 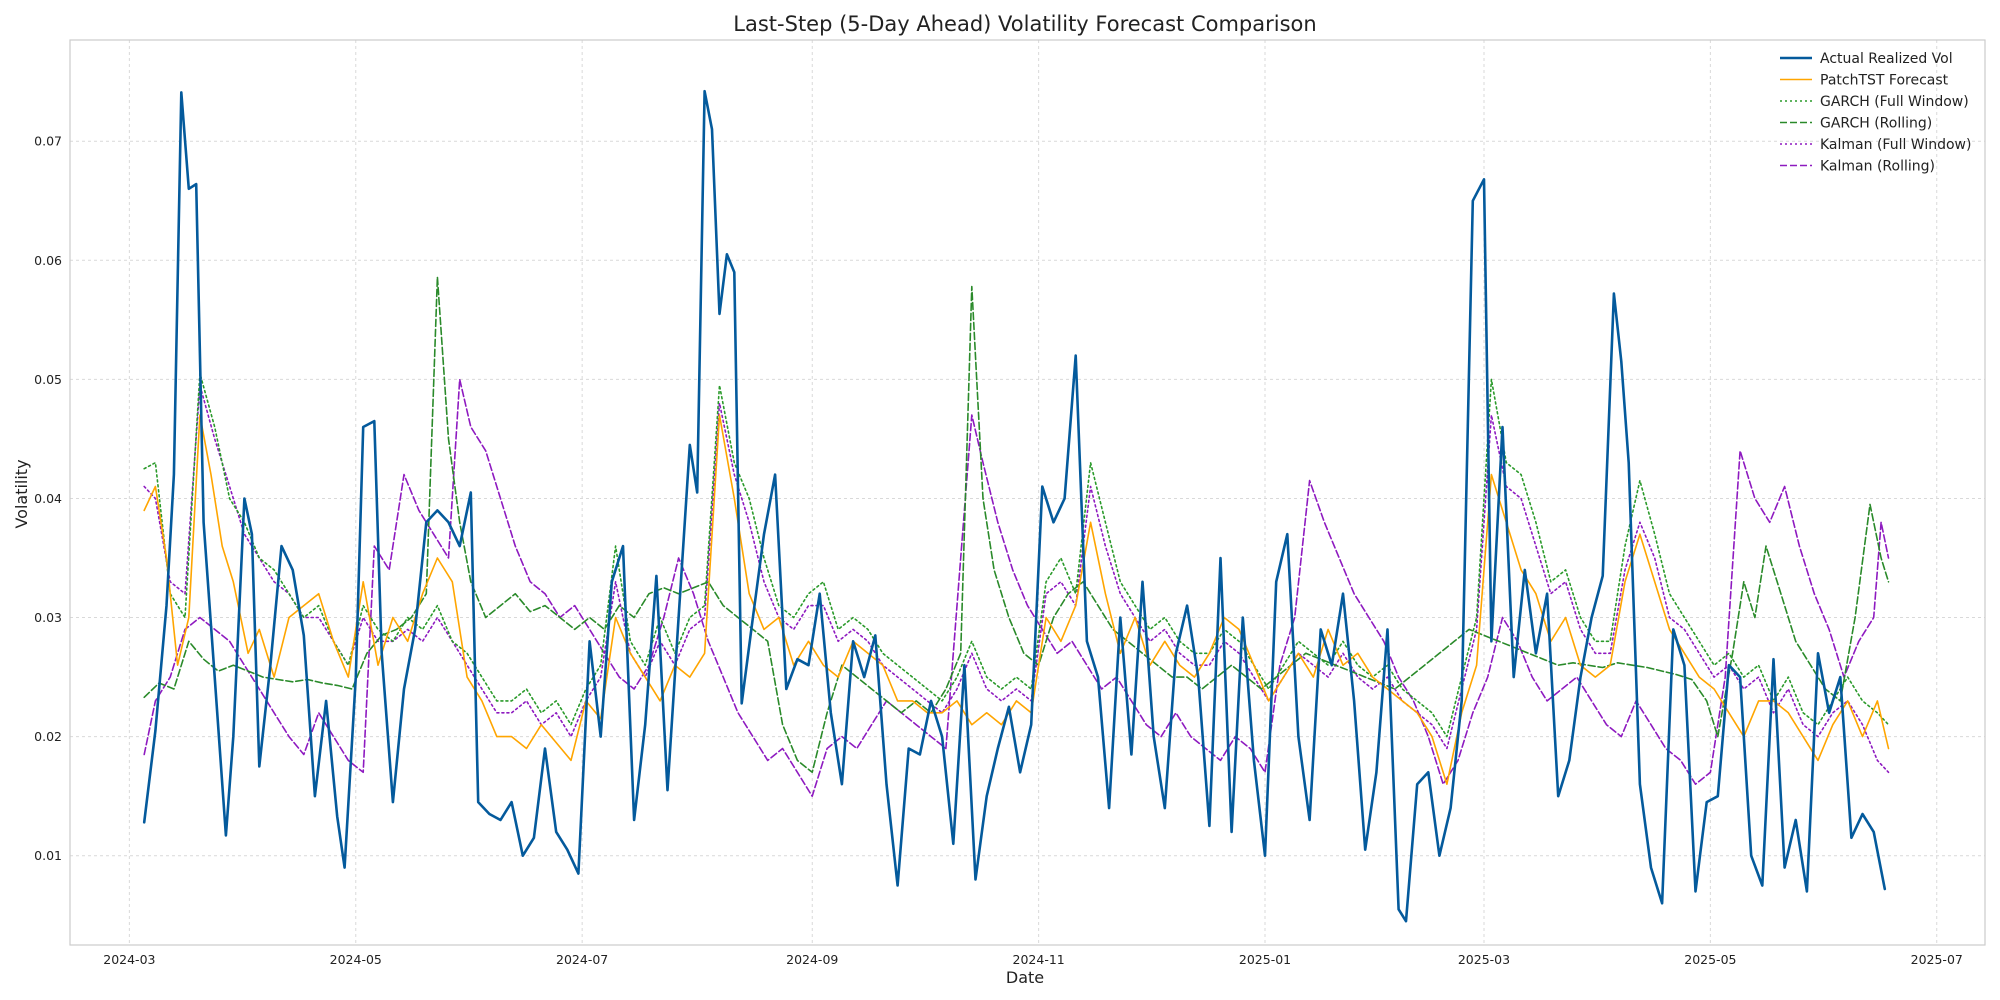 What do you see at coordinates (1484, 959) in the screenshot?
I see `x-tick-label: 2025-03` at bounding box center [1484, 959].